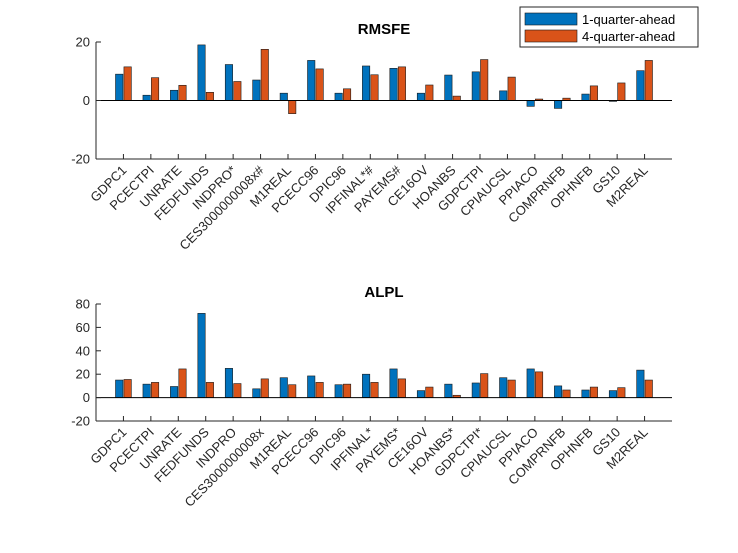 The height and width of the screenshot is (553, 738). Describe the element at coordinates (475, 390) in the screenshot. I see `alpl-bar-q1-gdpctpi` at that location.